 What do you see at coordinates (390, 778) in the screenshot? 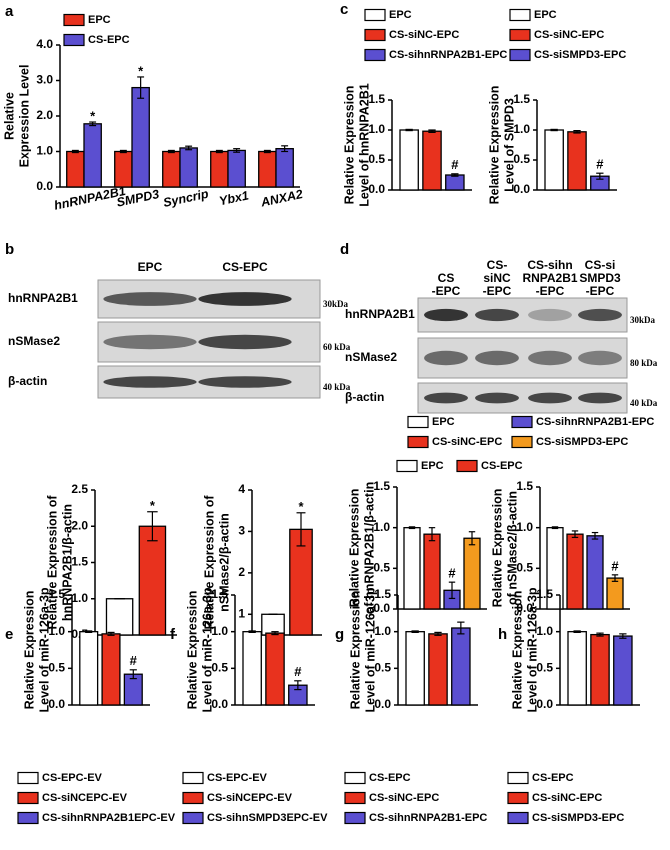
I see `legend-label: CS-EPC` at bounding box center [390, 778].